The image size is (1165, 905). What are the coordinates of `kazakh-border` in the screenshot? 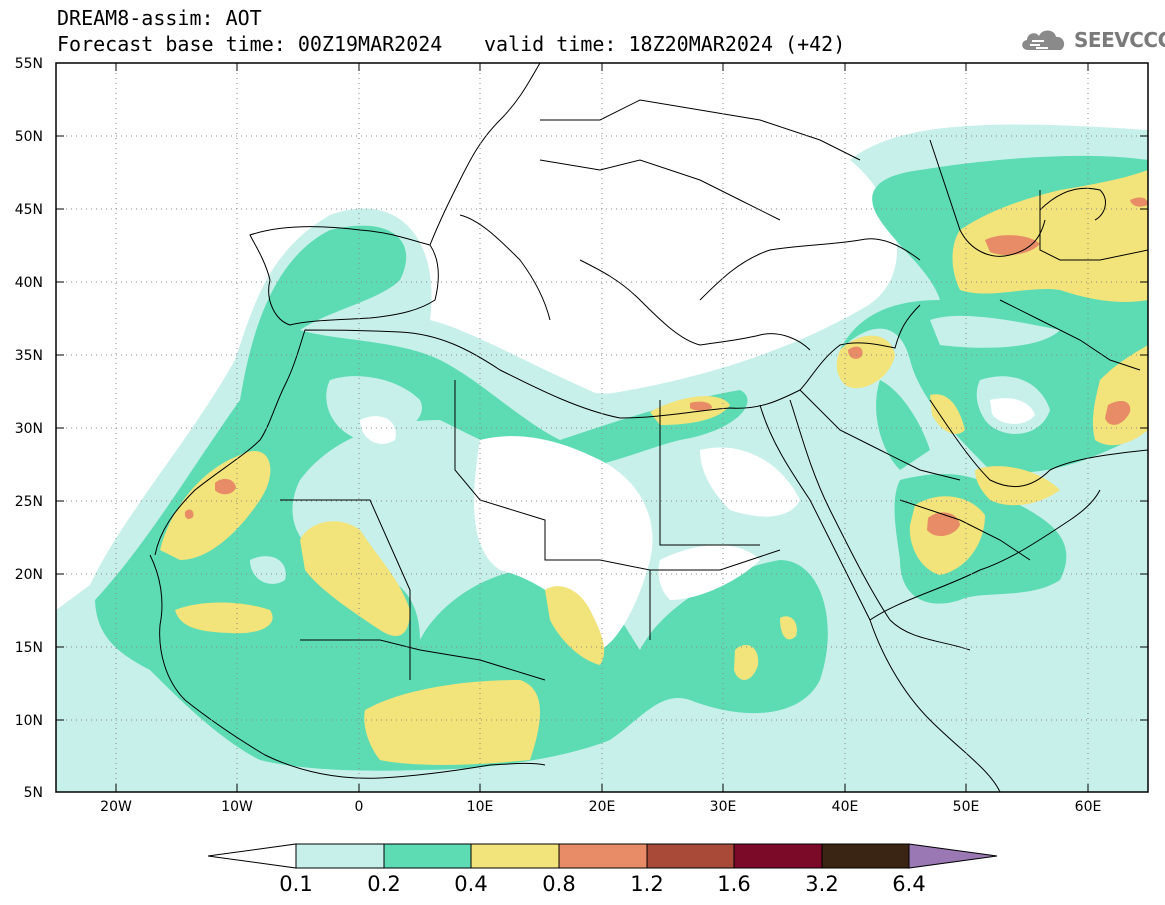 It's located at (1093, 225).